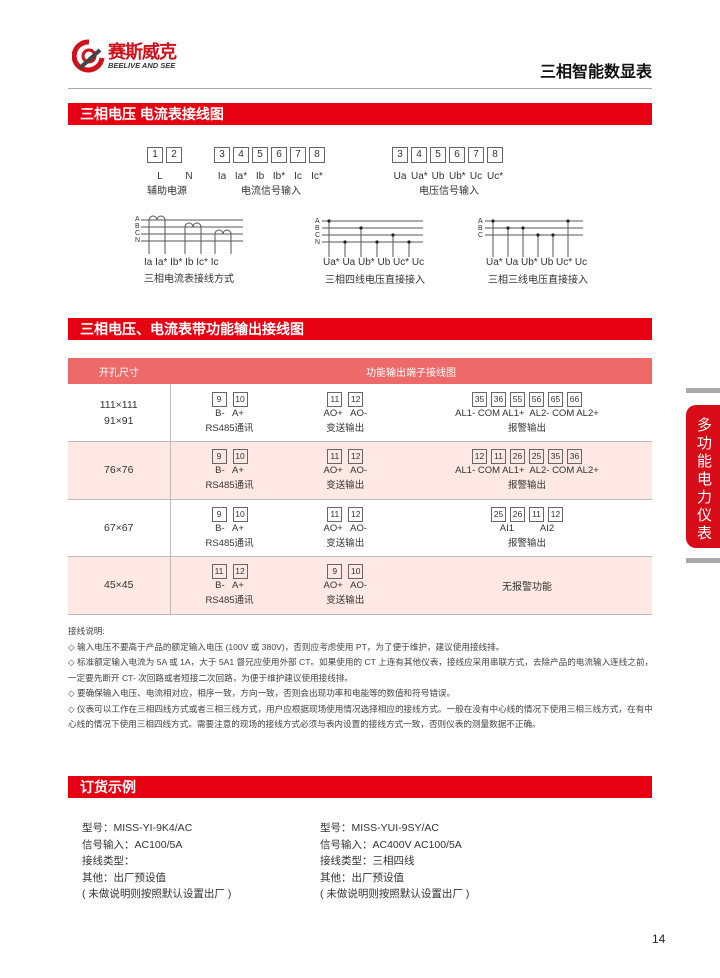 The width and height of the screenshot is (720, 978). I want to click on column-header-cutout-size: 开孔尺寸, so click(119, 371).